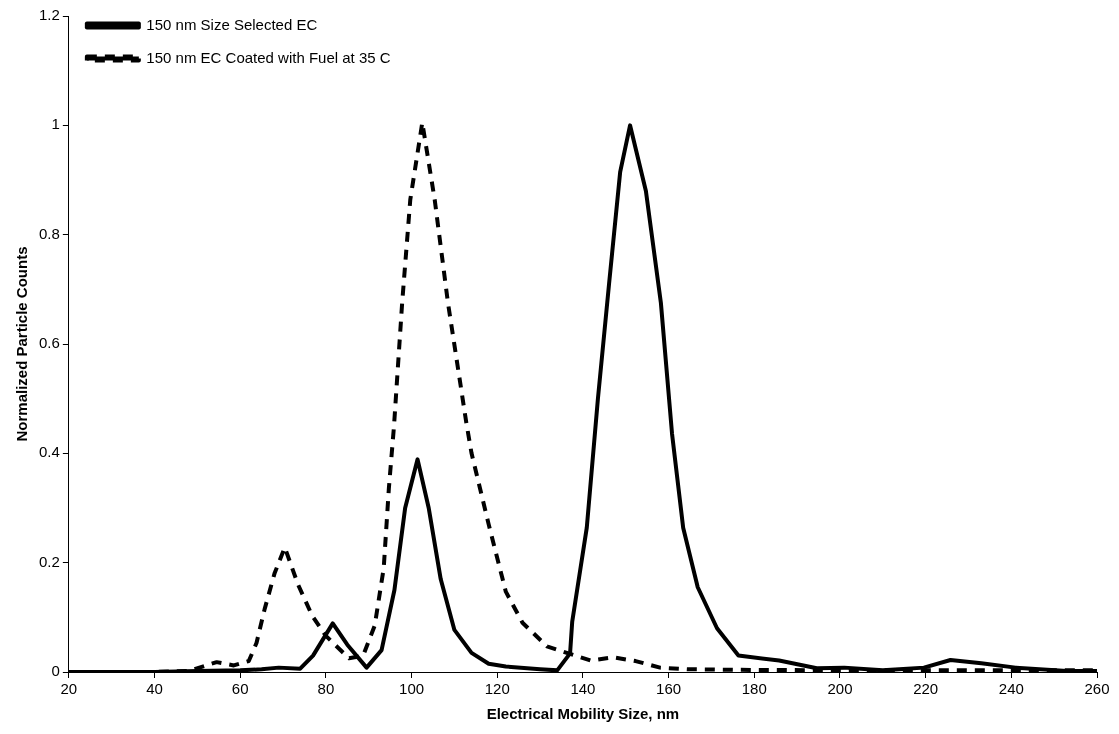  What do you see at coordinates (1011, 689) in the screenshot?
I see `x-tick-label: 240` at bounding box center [1011, 689].